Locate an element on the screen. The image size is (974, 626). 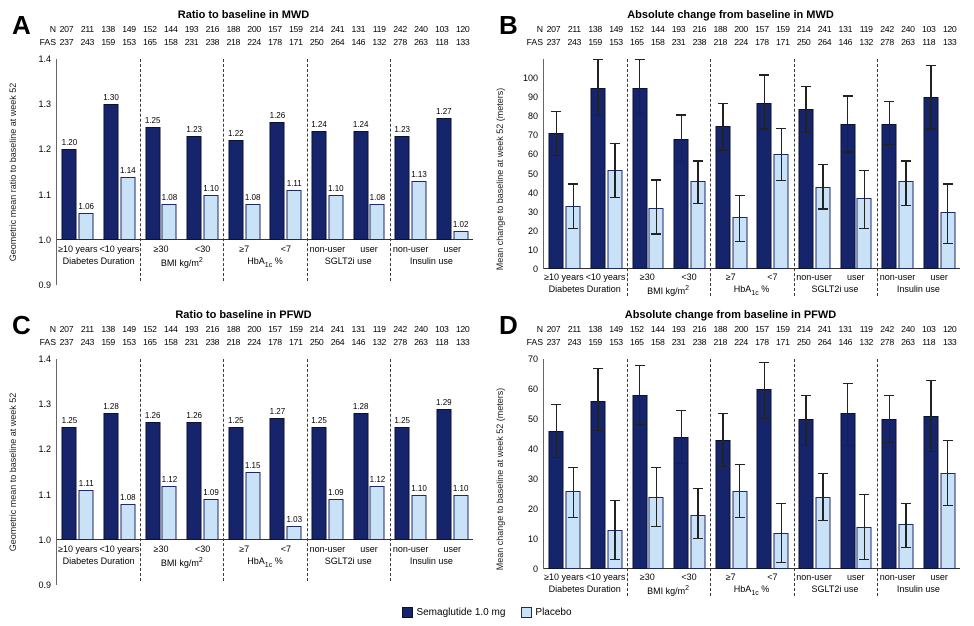
subgroup-label: non-user is located at coordinates (410, 548).